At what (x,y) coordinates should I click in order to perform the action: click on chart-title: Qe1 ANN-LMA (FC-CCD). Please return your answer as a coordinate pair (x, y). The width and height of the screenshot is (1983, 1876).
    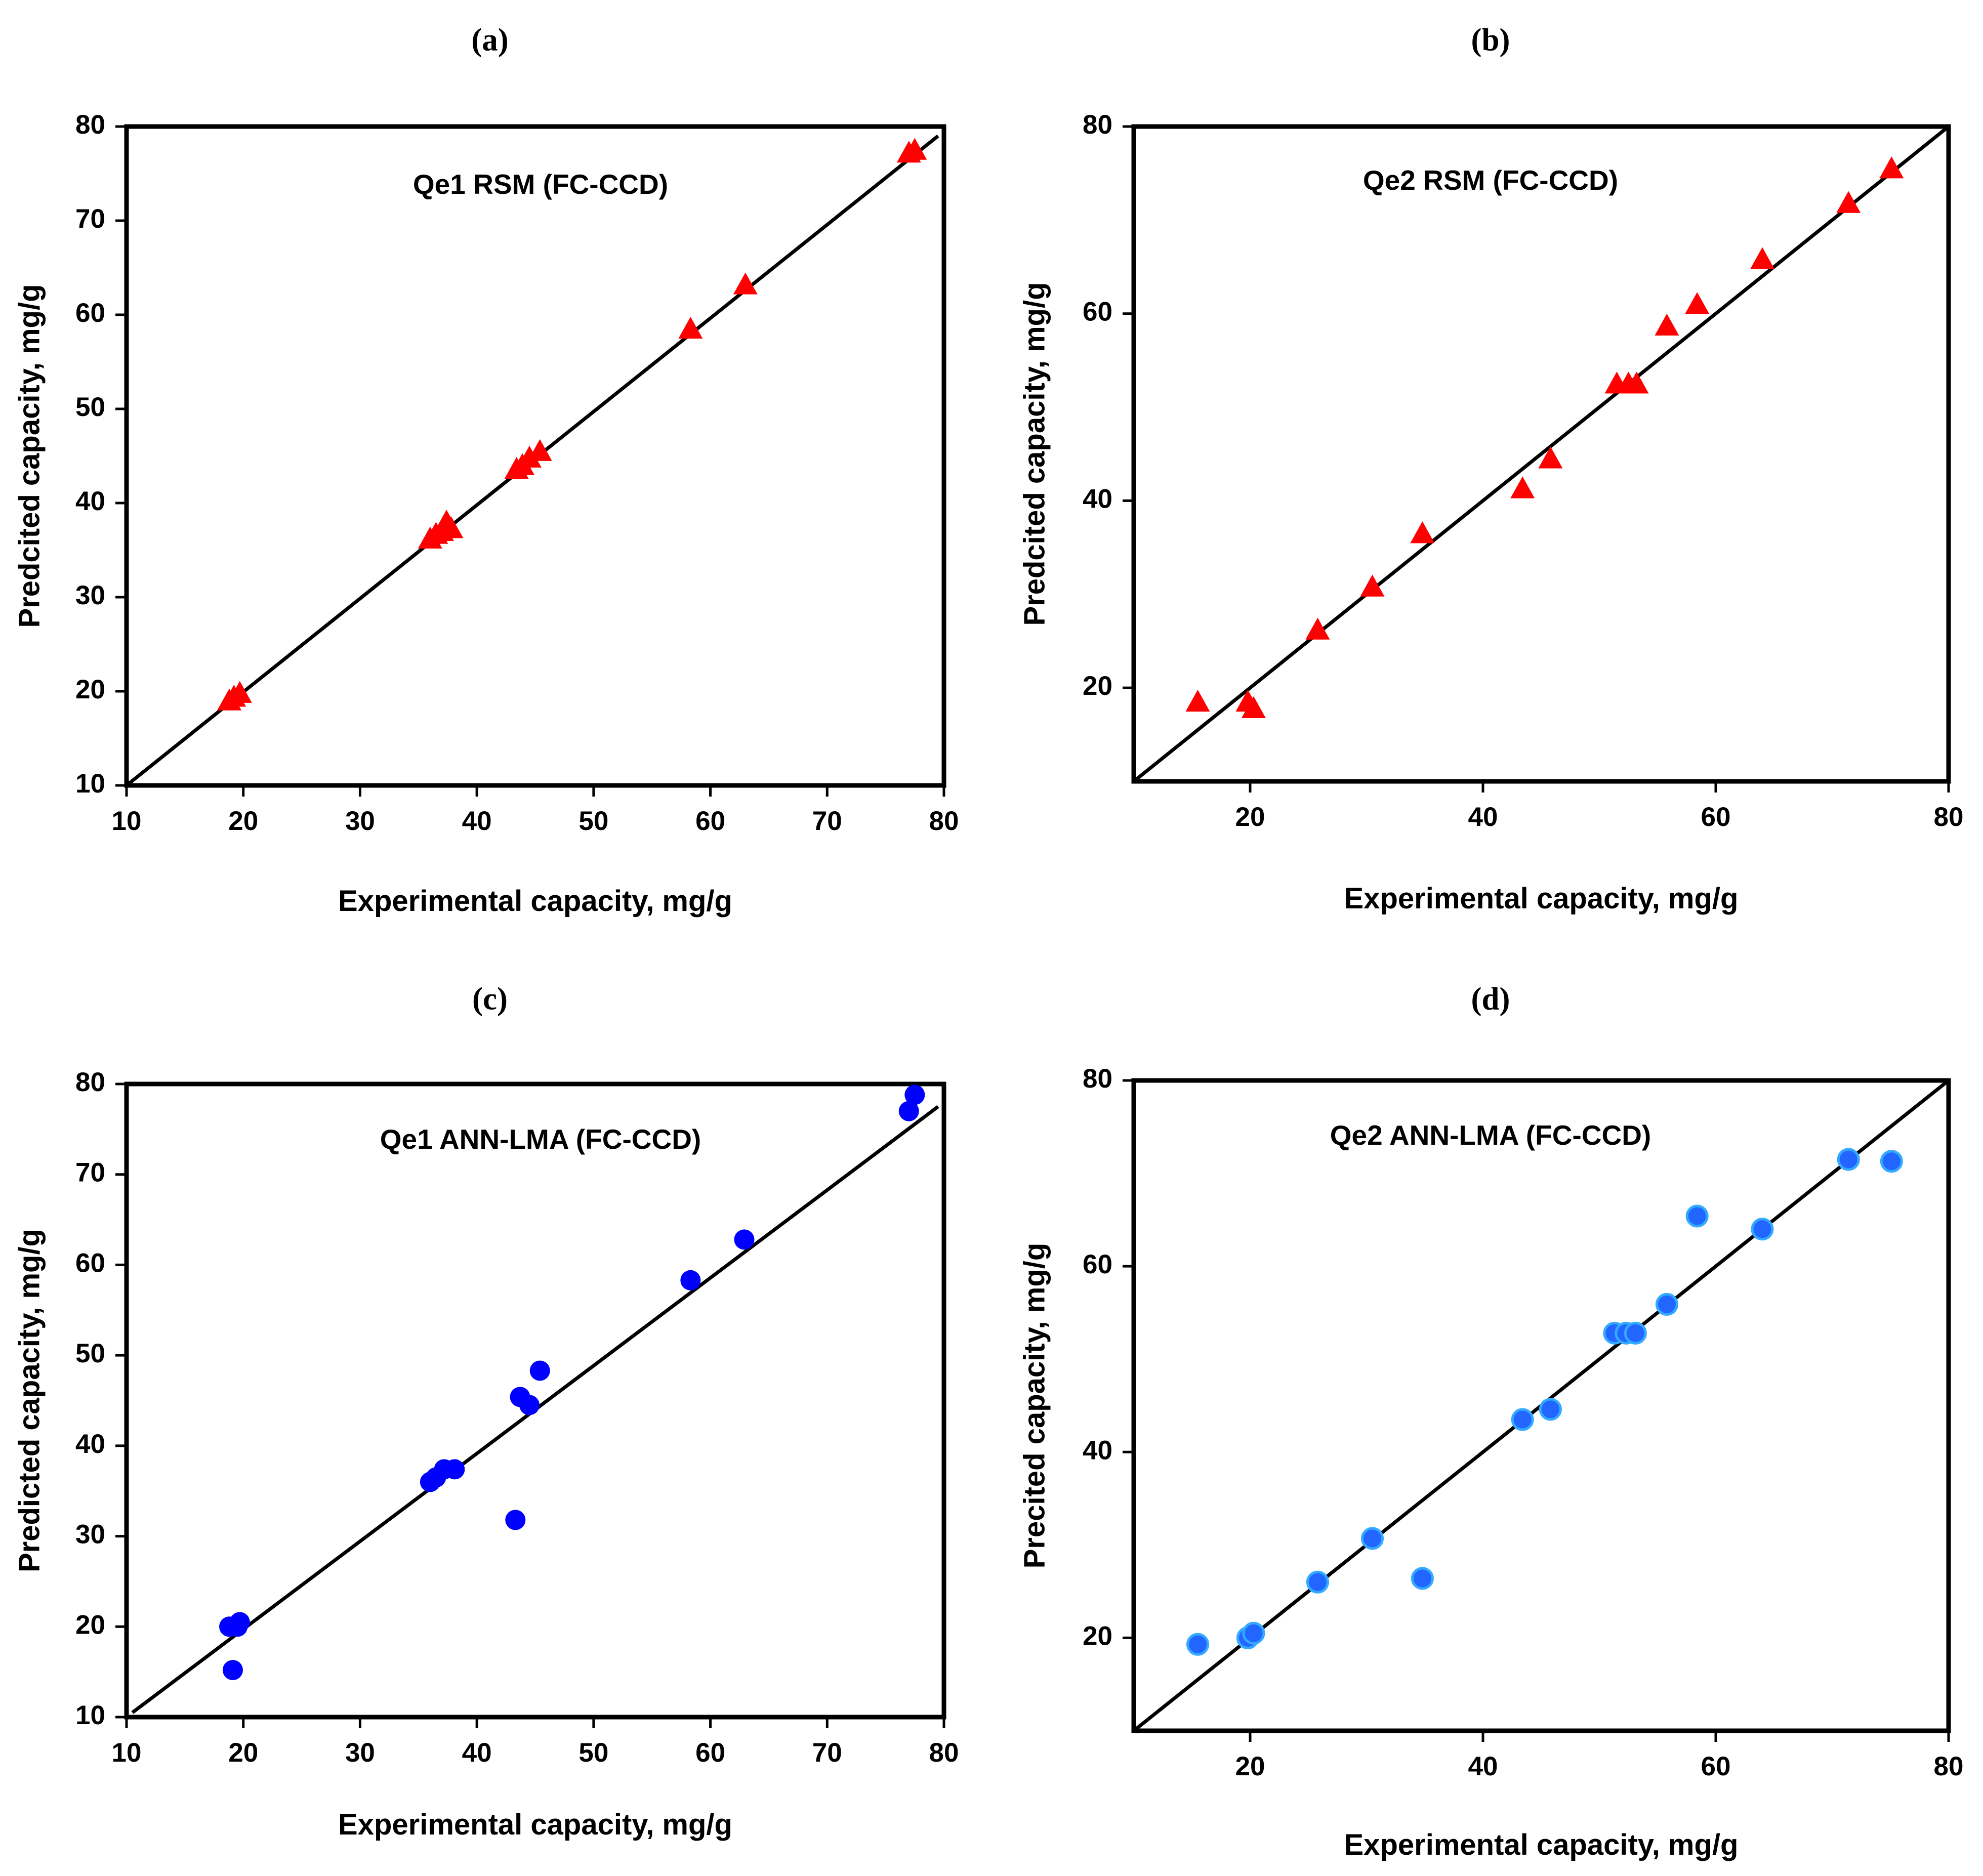
    Looking at the image, I should click on (540, 1139).